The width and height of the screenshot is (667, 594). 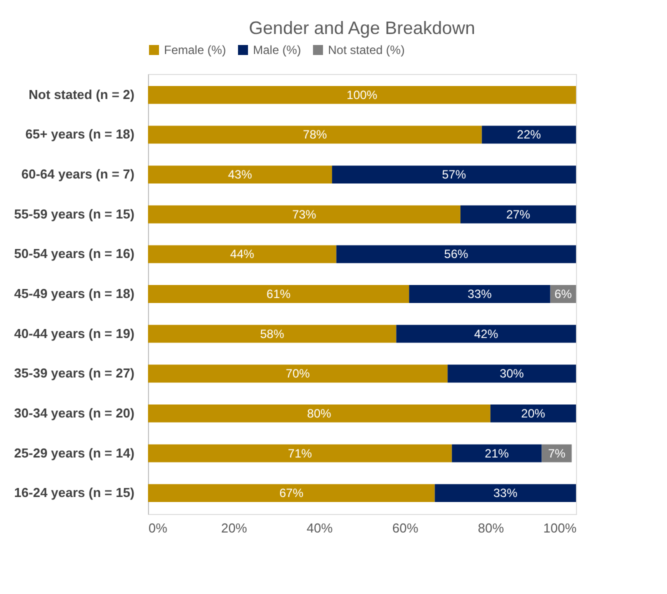 What do you see at coordinates (512, 373) in the screenshot?
I see `data-label: 30%` at bounding box center [512, 373].